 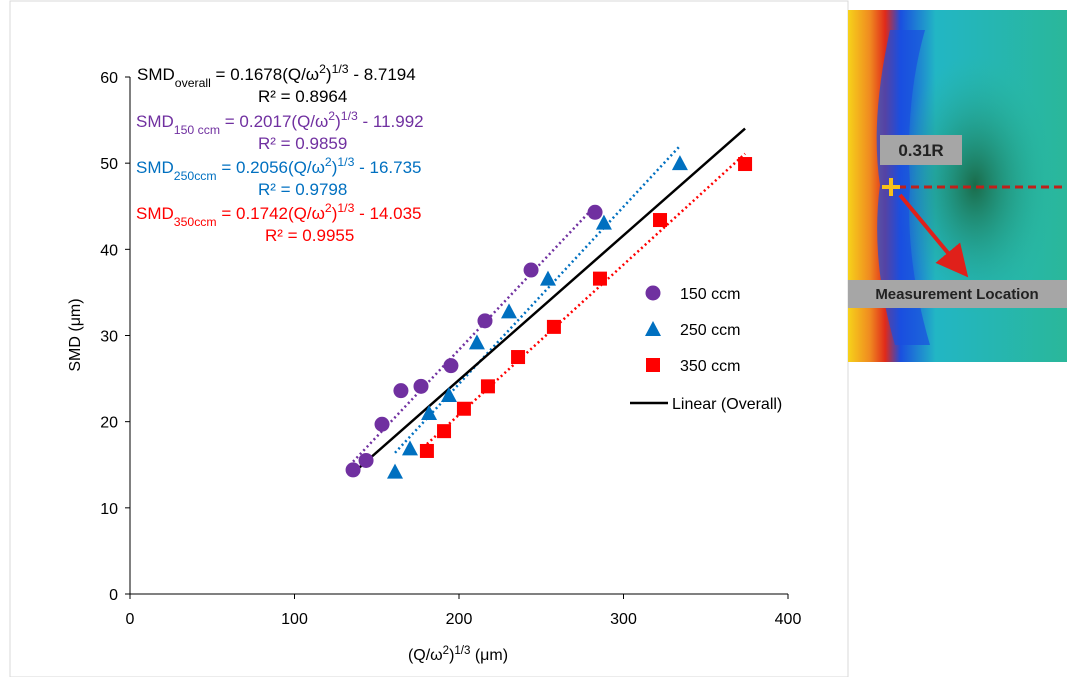 I want to click on legend-label: 150 ccm, so click(x=710, y=294).